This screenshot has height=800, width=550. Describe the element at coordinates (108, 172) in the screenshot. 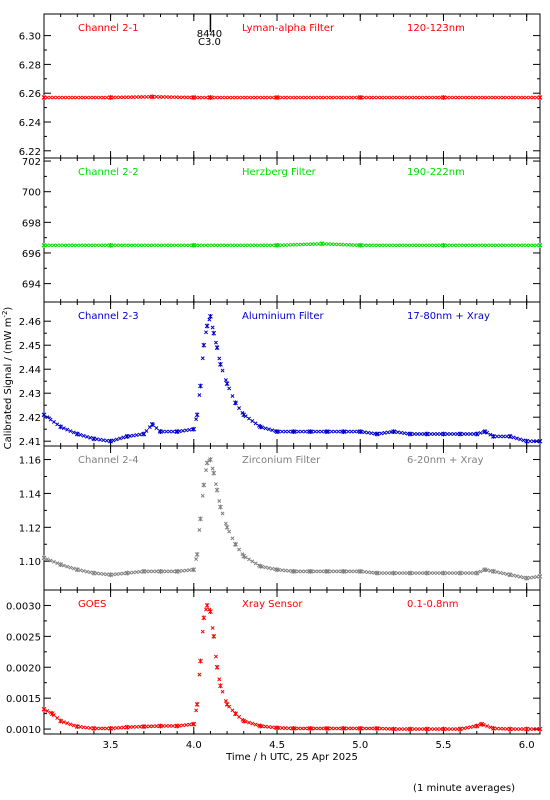

I see `panel-channel-label: Channel 2-2` at that location.